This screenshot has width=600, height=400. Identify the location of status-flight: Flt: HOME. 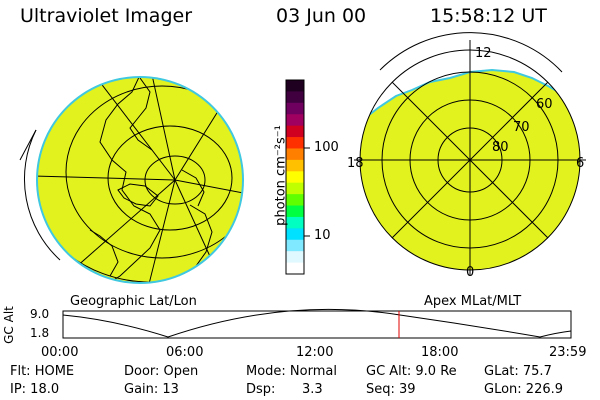
(42, 371).